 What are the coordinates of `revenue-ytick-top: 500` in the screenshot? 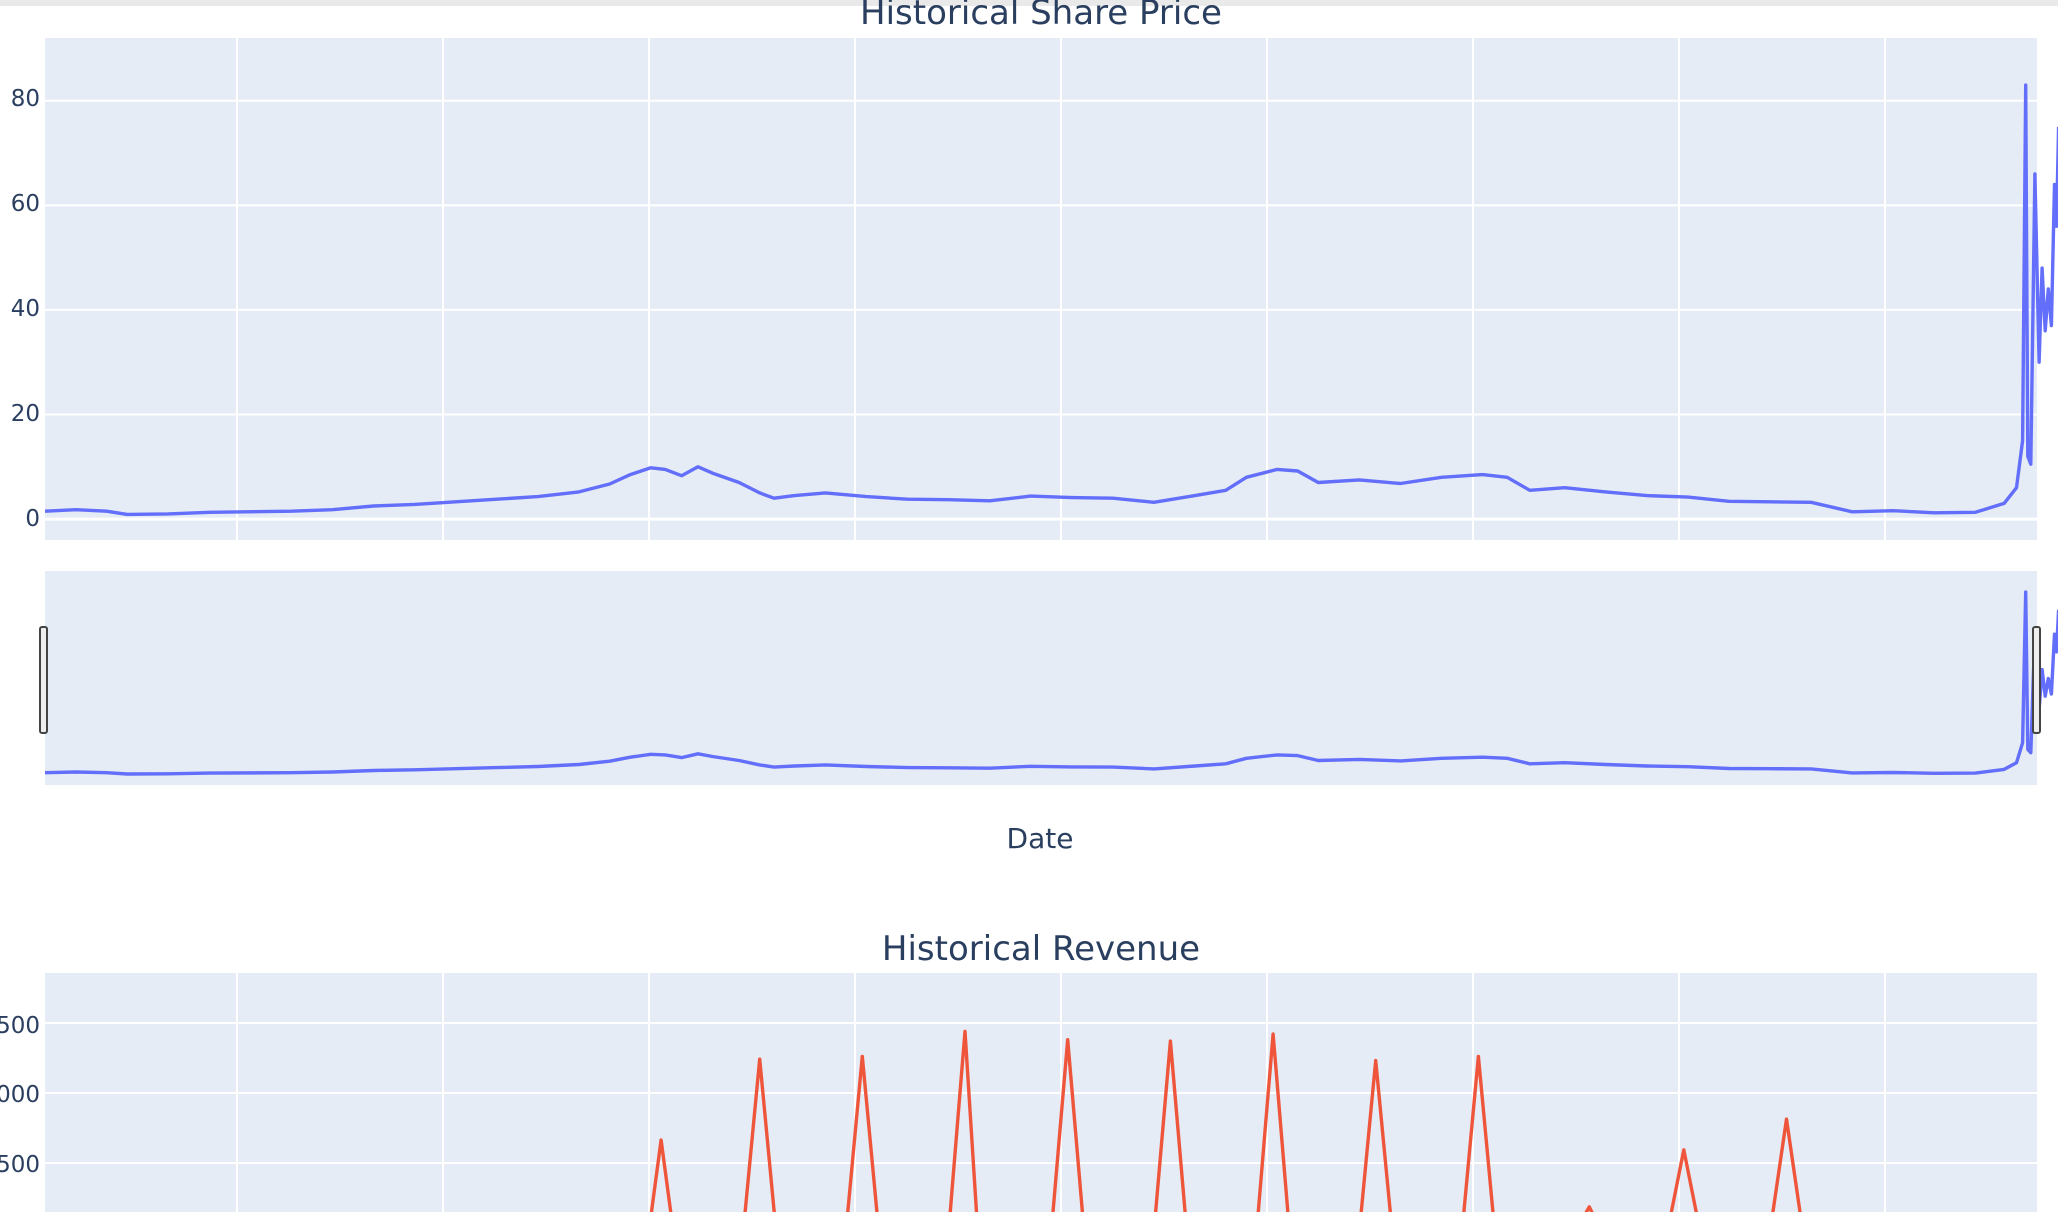 It's located at (20, 1026).